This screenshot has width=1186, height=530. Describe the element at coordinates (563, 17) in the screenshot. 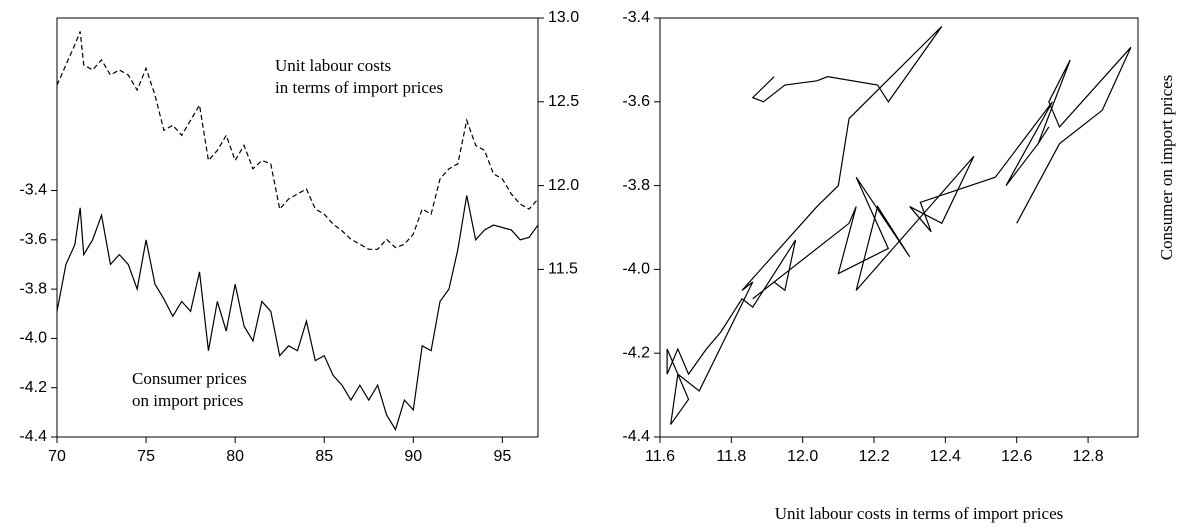

I see `y2-tick-label: 13.0` at that location.